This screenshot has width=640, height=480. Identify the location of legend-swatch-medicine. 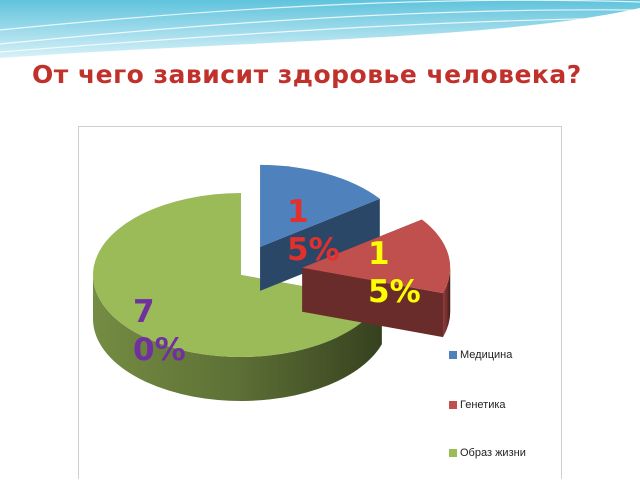
(453, 355).